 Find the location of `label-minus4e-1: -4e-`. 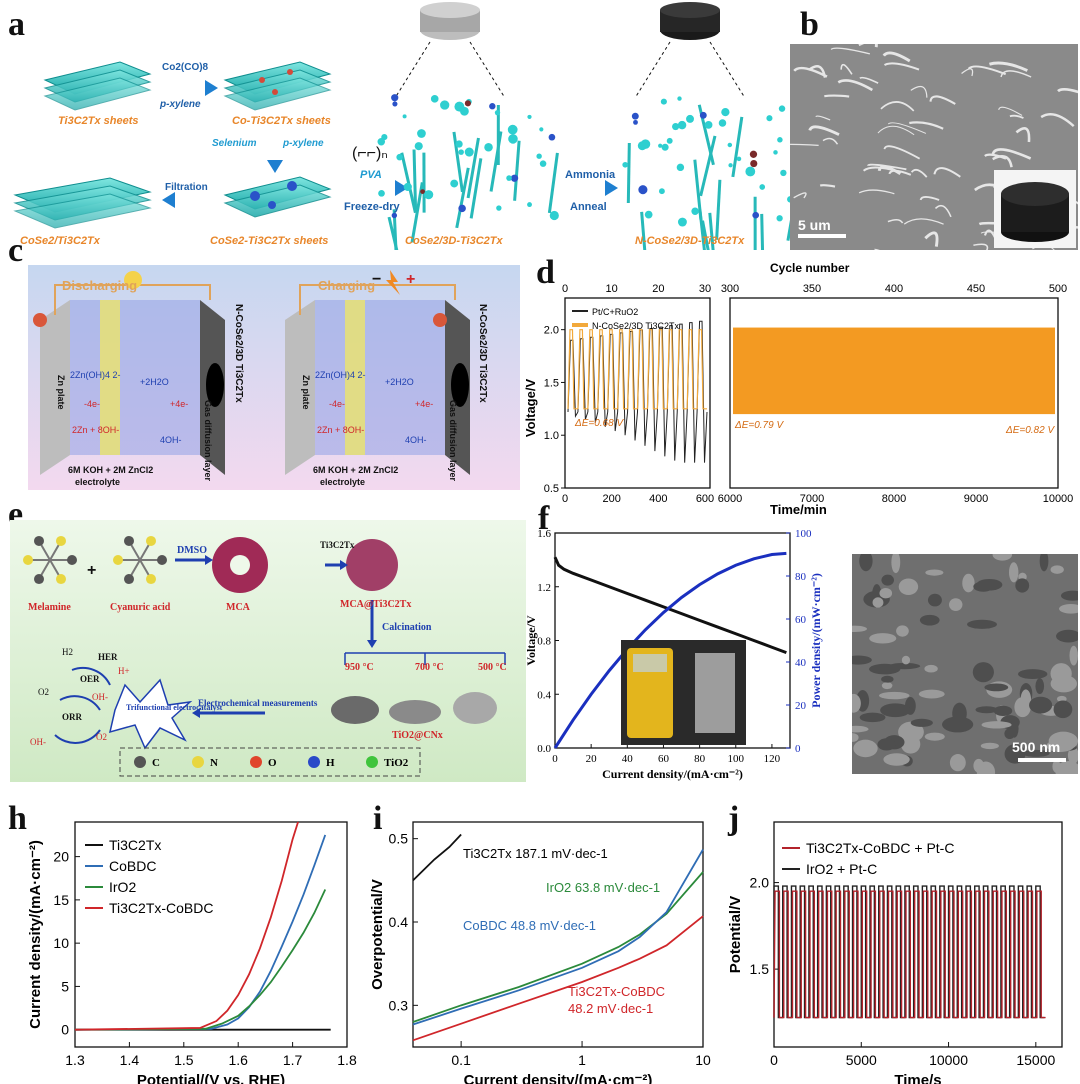

label-minus4e-1: -4e- is located at coordinates (92, 404).